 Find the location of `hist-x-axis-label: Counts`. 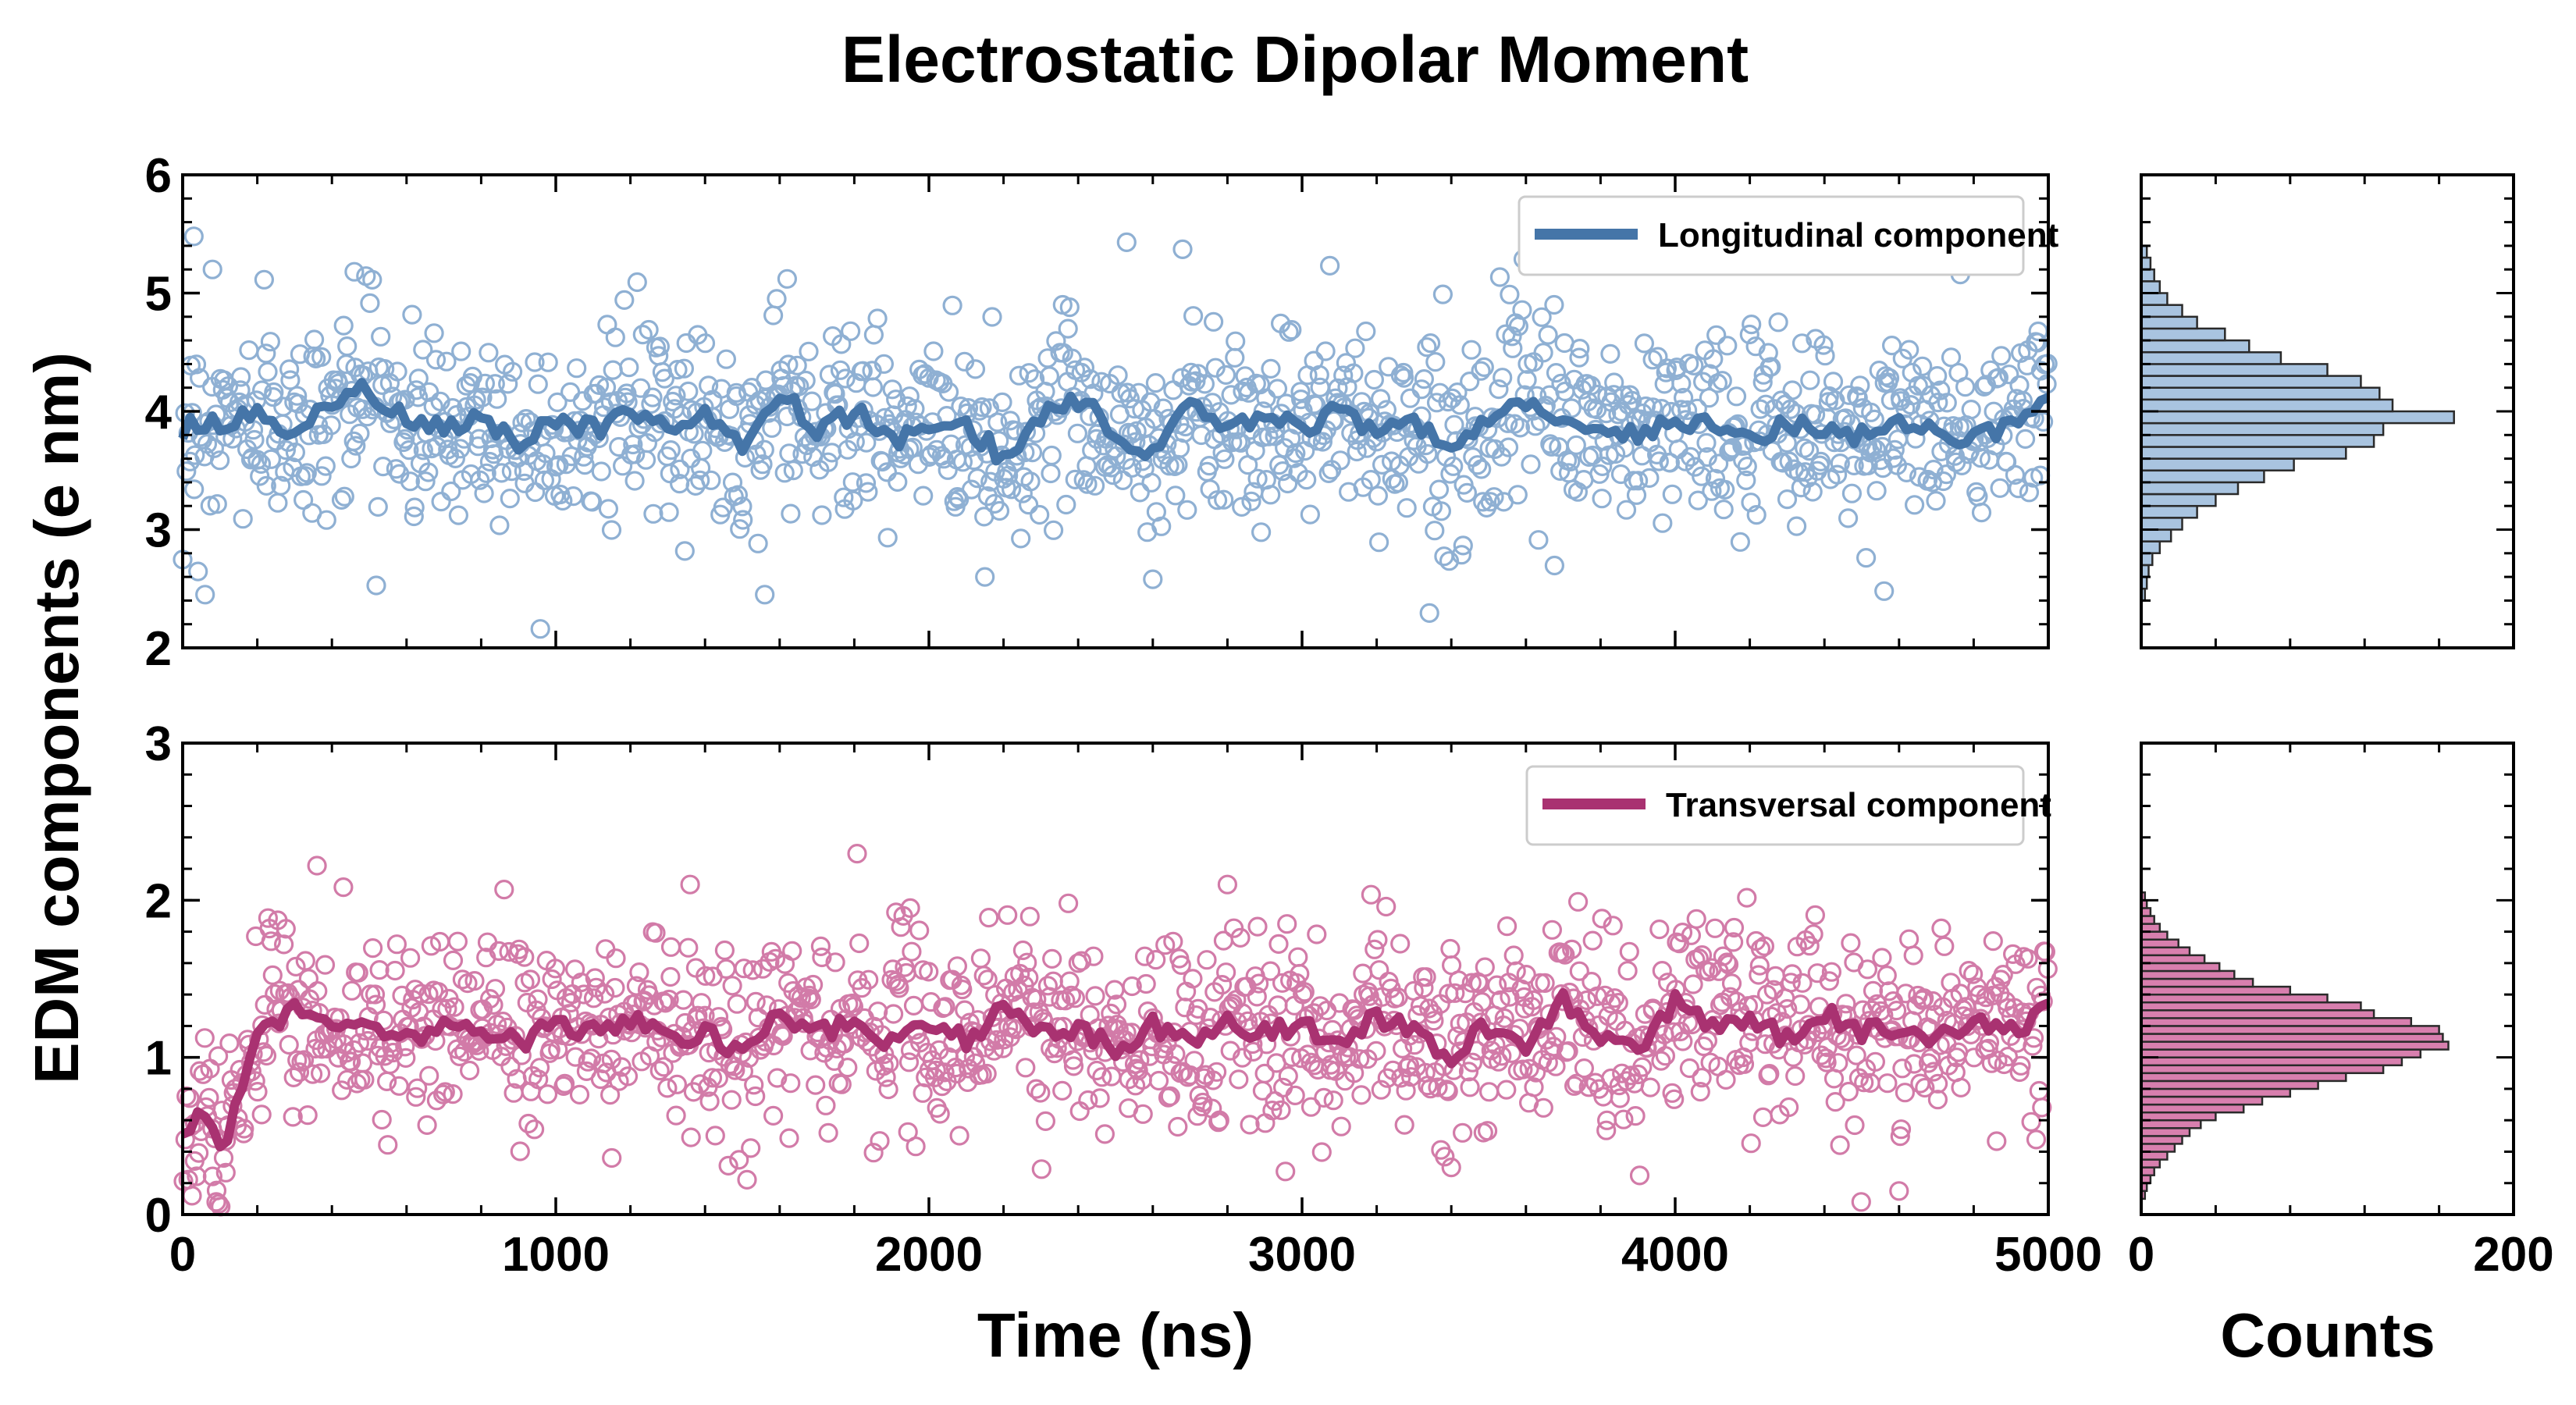

hist-x-axis-label: Counts is located at coordinates (2327, 1335).